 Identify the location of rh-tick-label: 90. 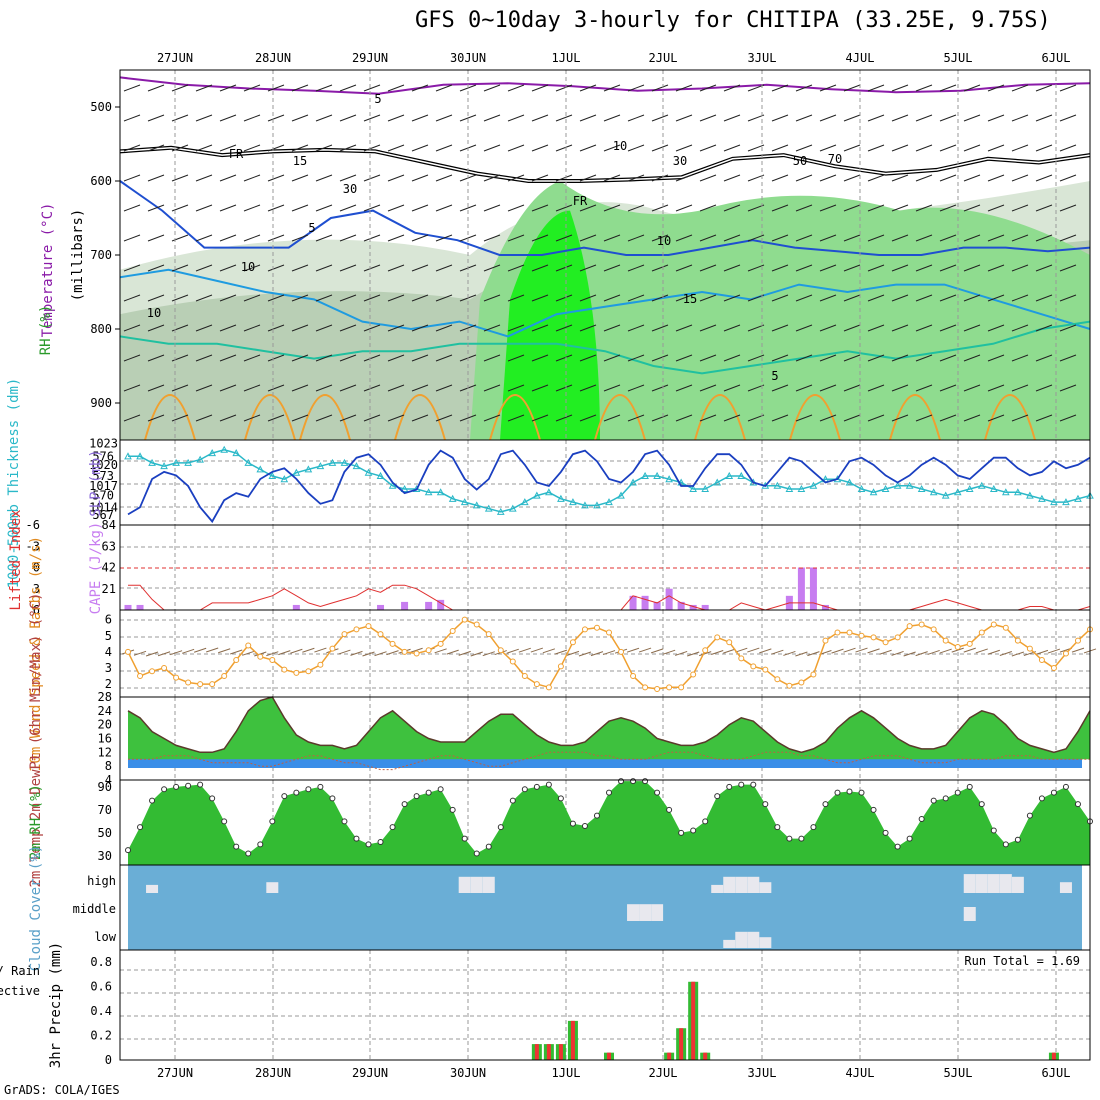
(105, 787).